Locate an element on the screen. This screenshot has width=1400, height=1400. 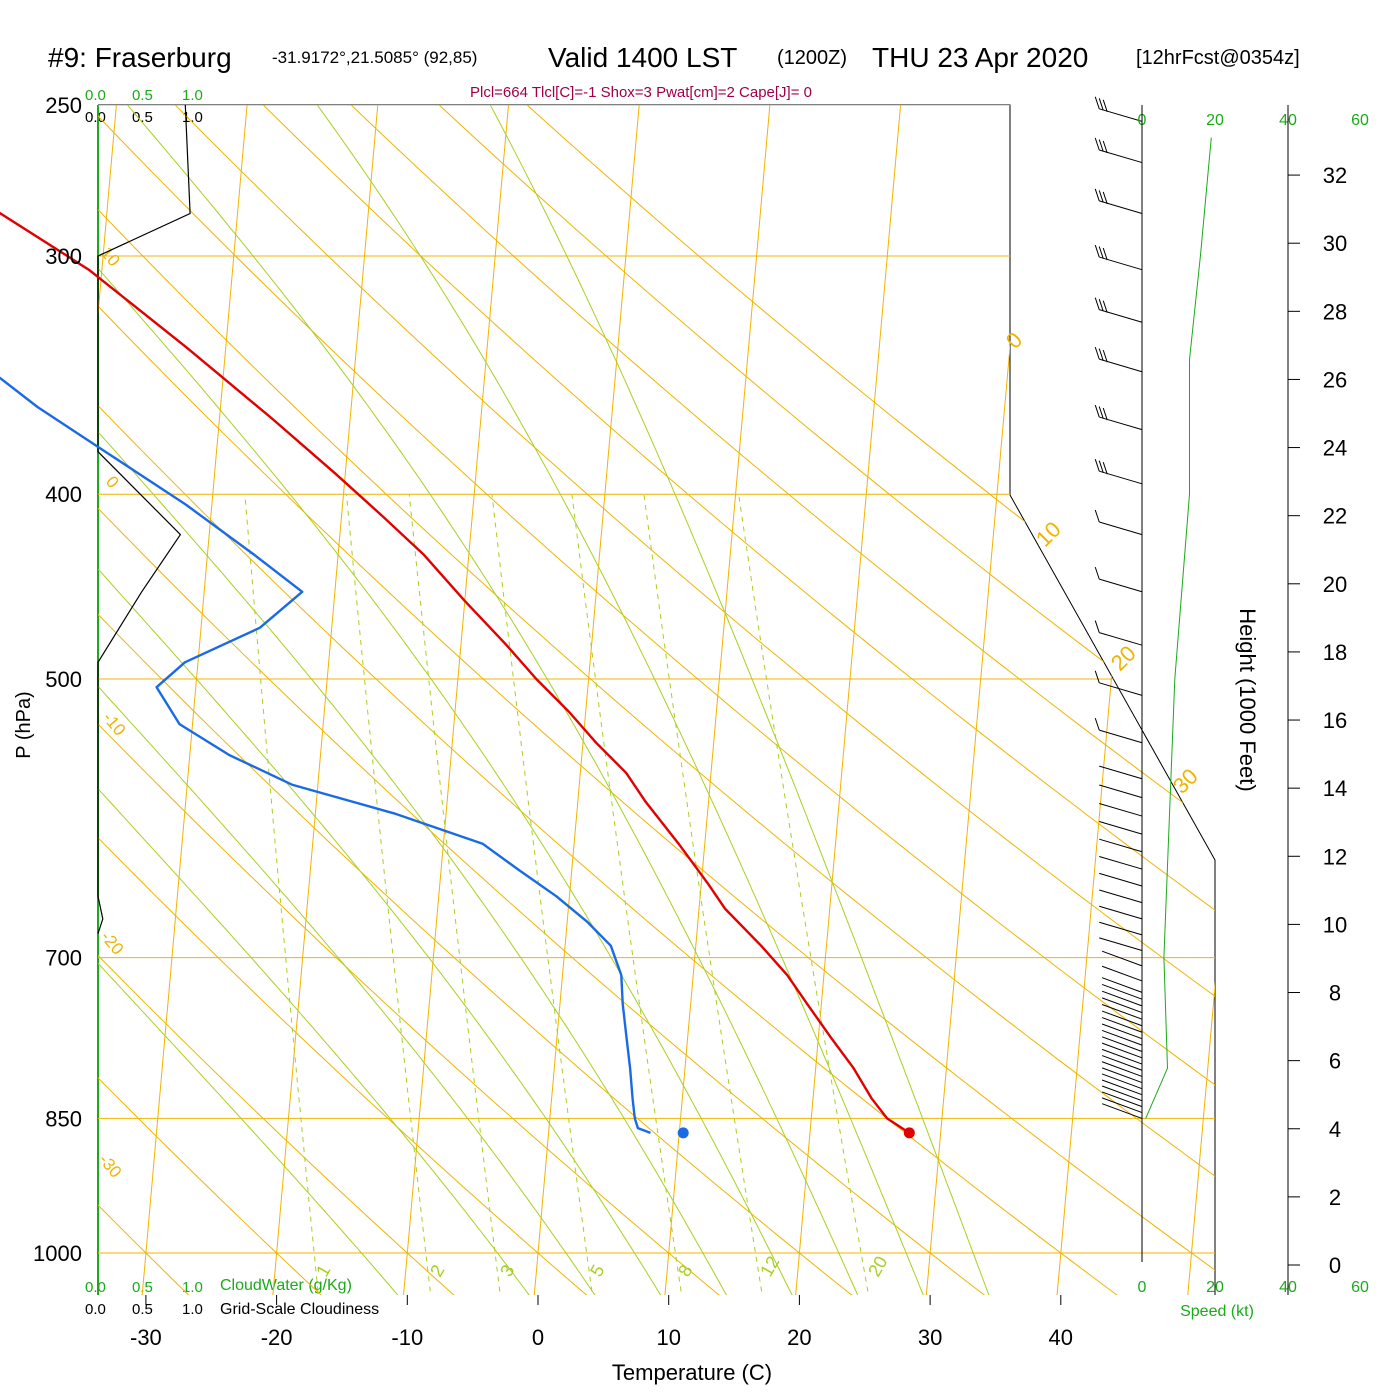
cloudwater-scale-0-bottom: 0.0 is located at coordinates (95, 1287).